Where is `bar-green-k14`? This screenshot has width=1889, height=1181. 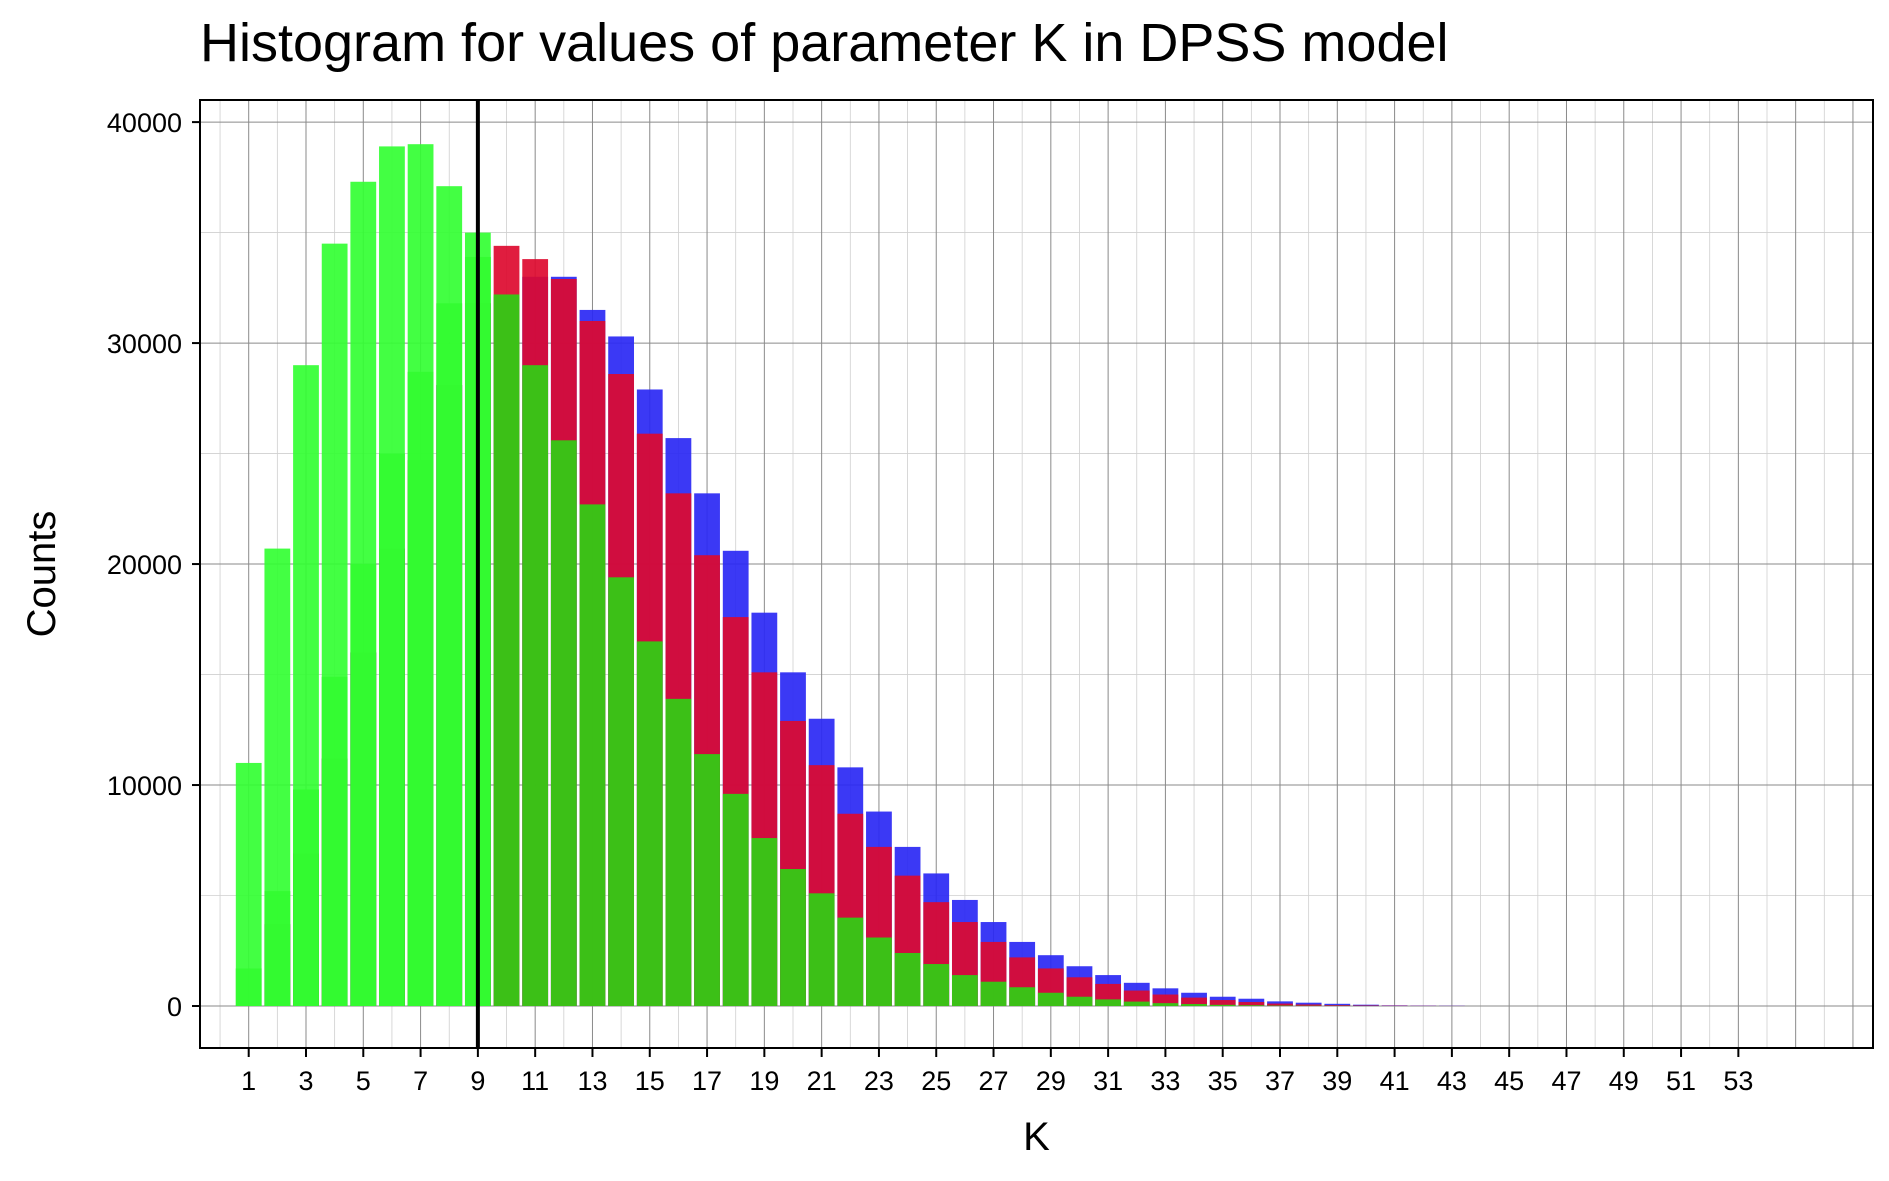 bar-green-k14 is located at coordinates (621, 792).